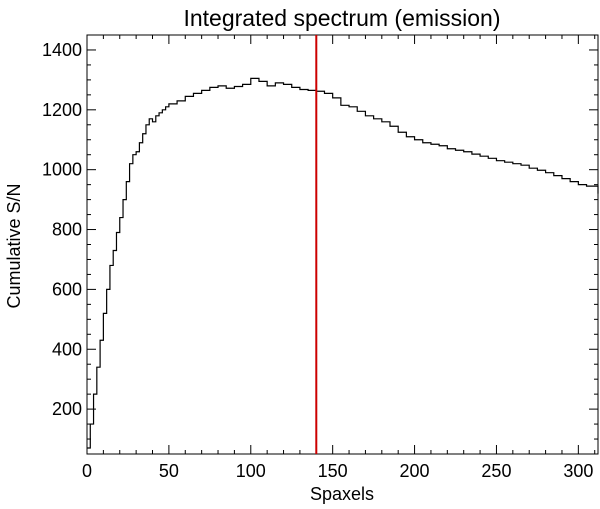  I want to click on x-tick-label: 300, so click(578, 471).